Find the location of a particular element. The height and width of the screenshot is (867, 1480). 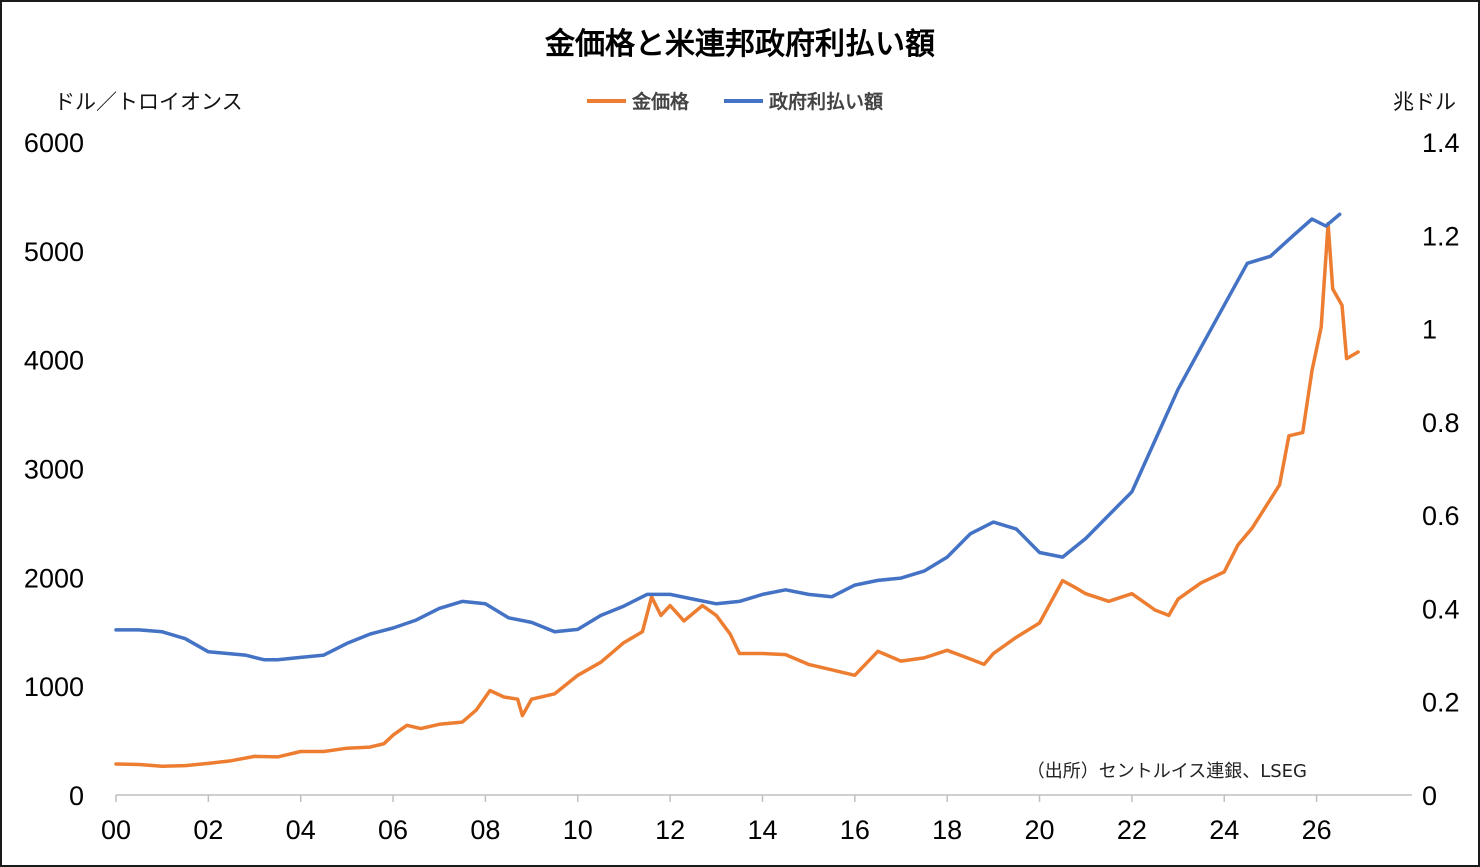

legend: 金価格 政府利払い額 is located at coordinates (735, 101).